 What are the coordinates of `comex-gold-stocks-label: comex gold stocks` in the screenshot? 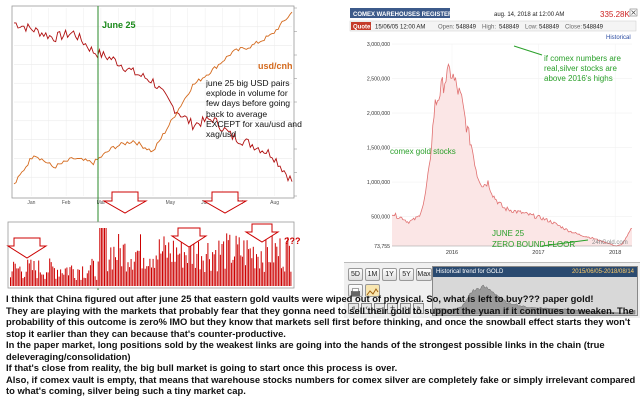 It's located at (423, 151).